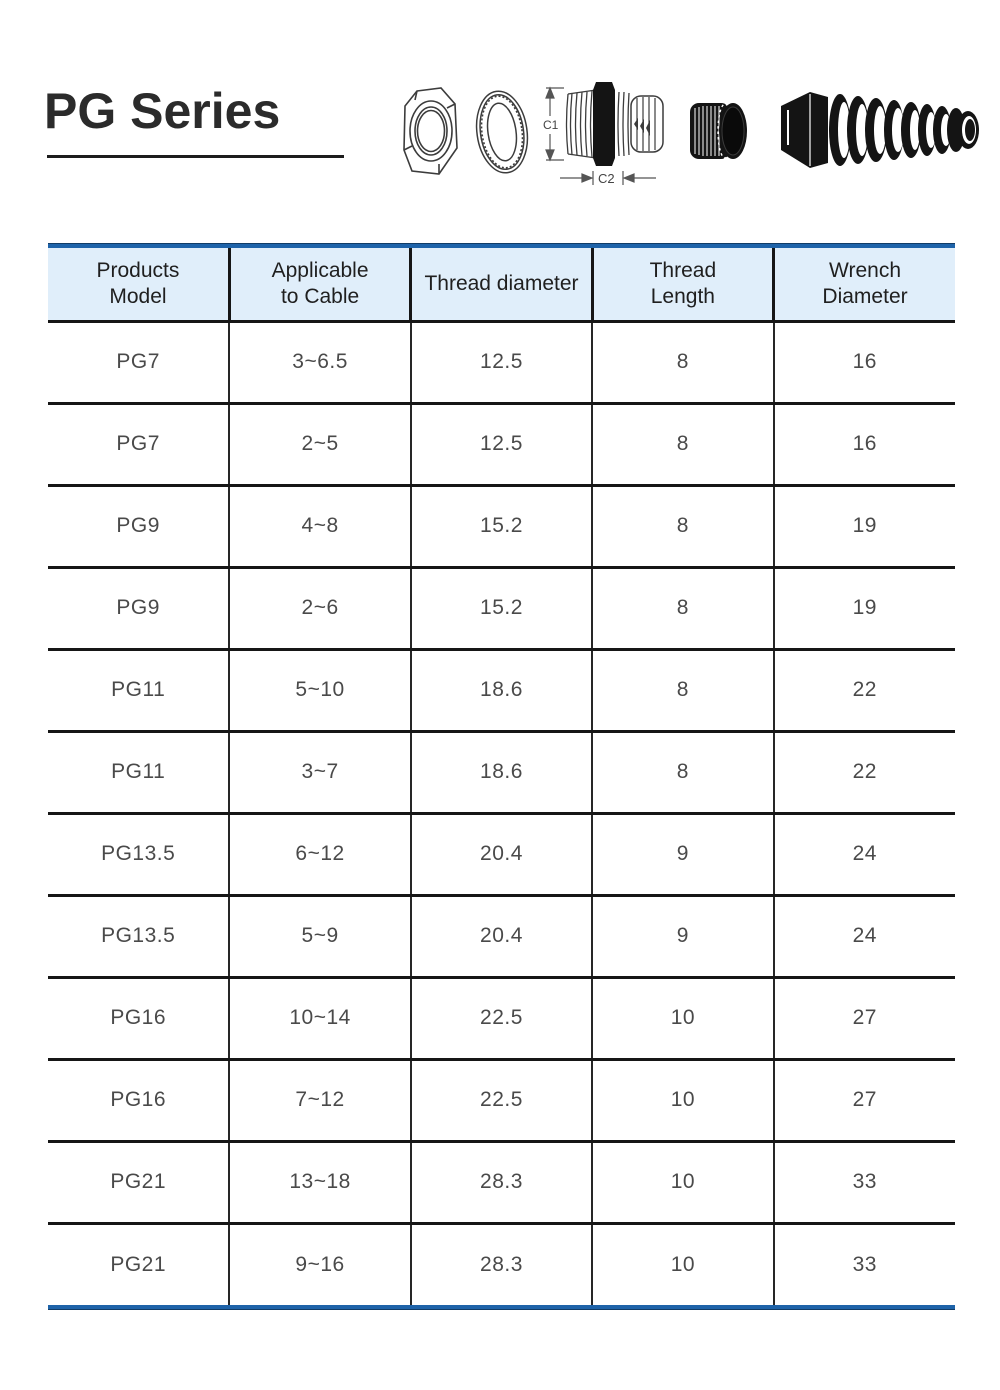 The image size is (1000, 1390). What do you see at coordinates (319, 1101) in the screenshot?
I see `table-cell: 7~12` at bounding box center [319, 1101].